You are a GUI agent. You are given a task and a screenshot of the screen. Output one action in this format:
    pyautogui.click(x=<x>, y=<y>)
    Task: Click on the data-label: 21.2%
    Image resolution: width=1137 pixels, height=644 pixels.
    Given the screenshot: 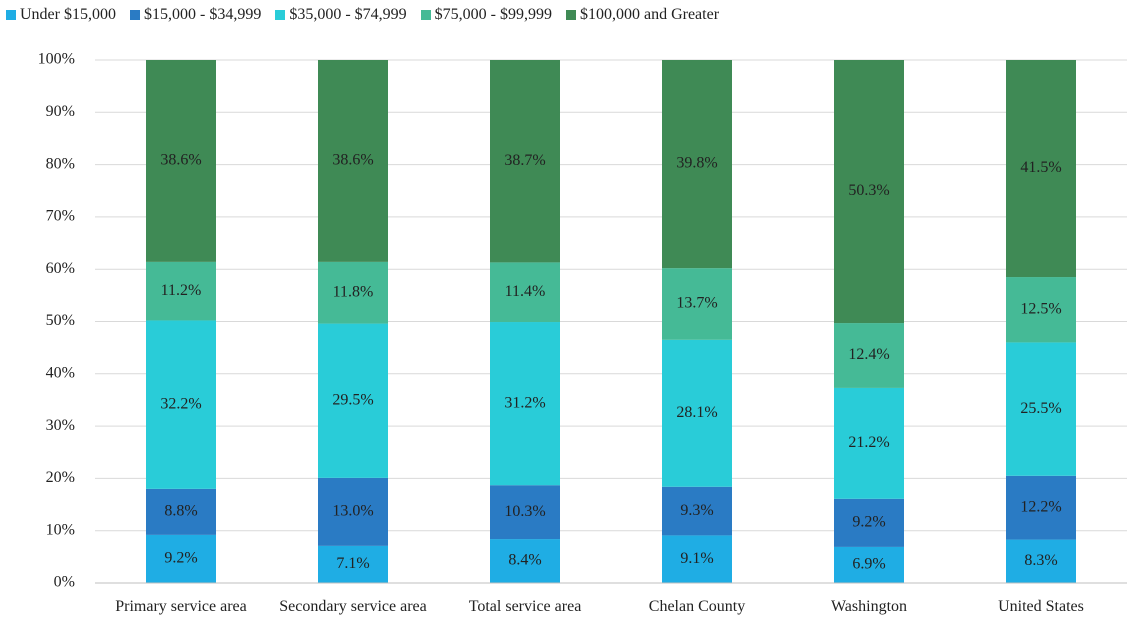 What is the action you would take?
    pyautogui.click(x=868, y=442)
    